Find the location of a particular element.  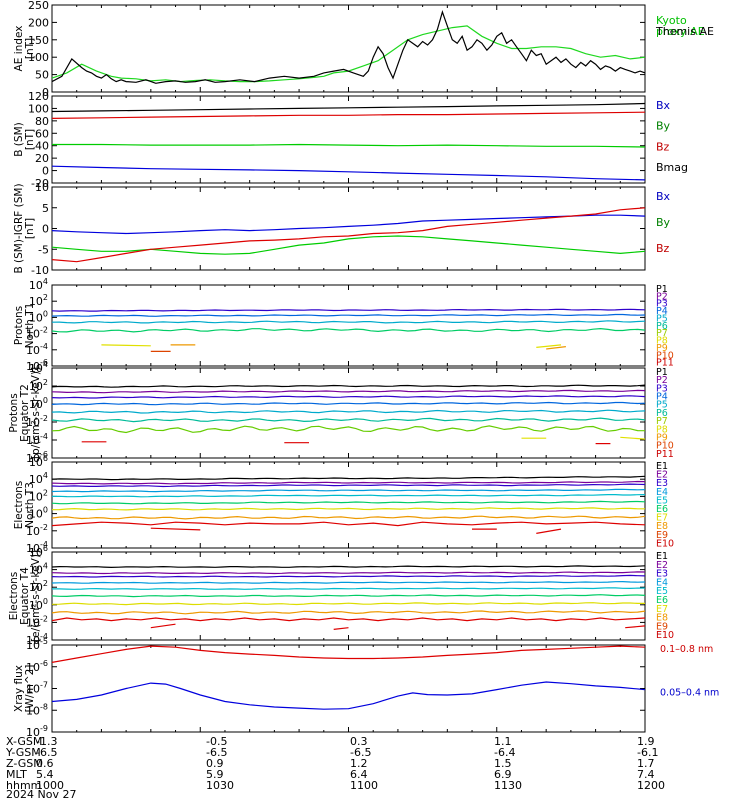

y-tick-label: 80 is located at coordinates (42, 121).